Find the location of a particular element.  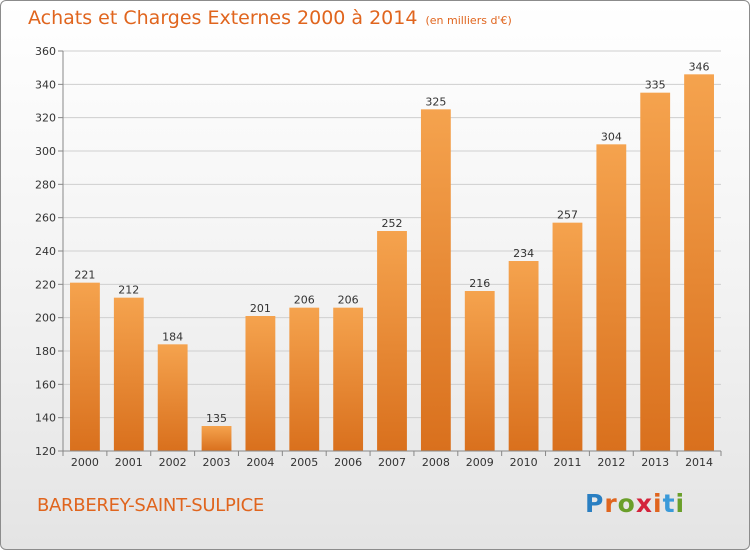

bar-2013 is located at coordinates (655, 272).